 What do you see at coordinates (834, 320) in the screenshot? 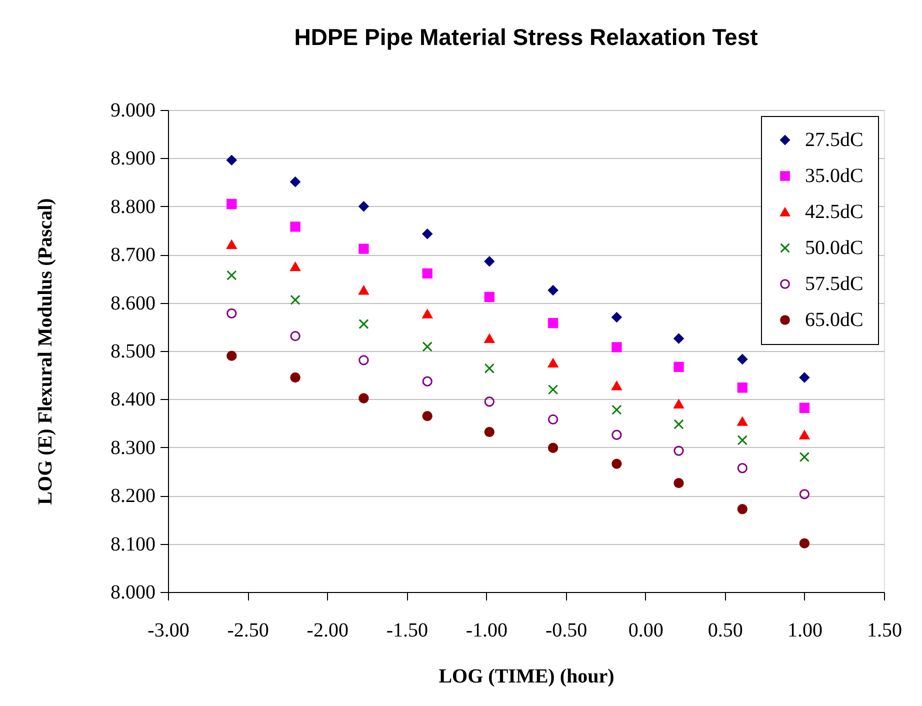
I see `legend-label: 65.0dC` at bounding box center [834, 320].